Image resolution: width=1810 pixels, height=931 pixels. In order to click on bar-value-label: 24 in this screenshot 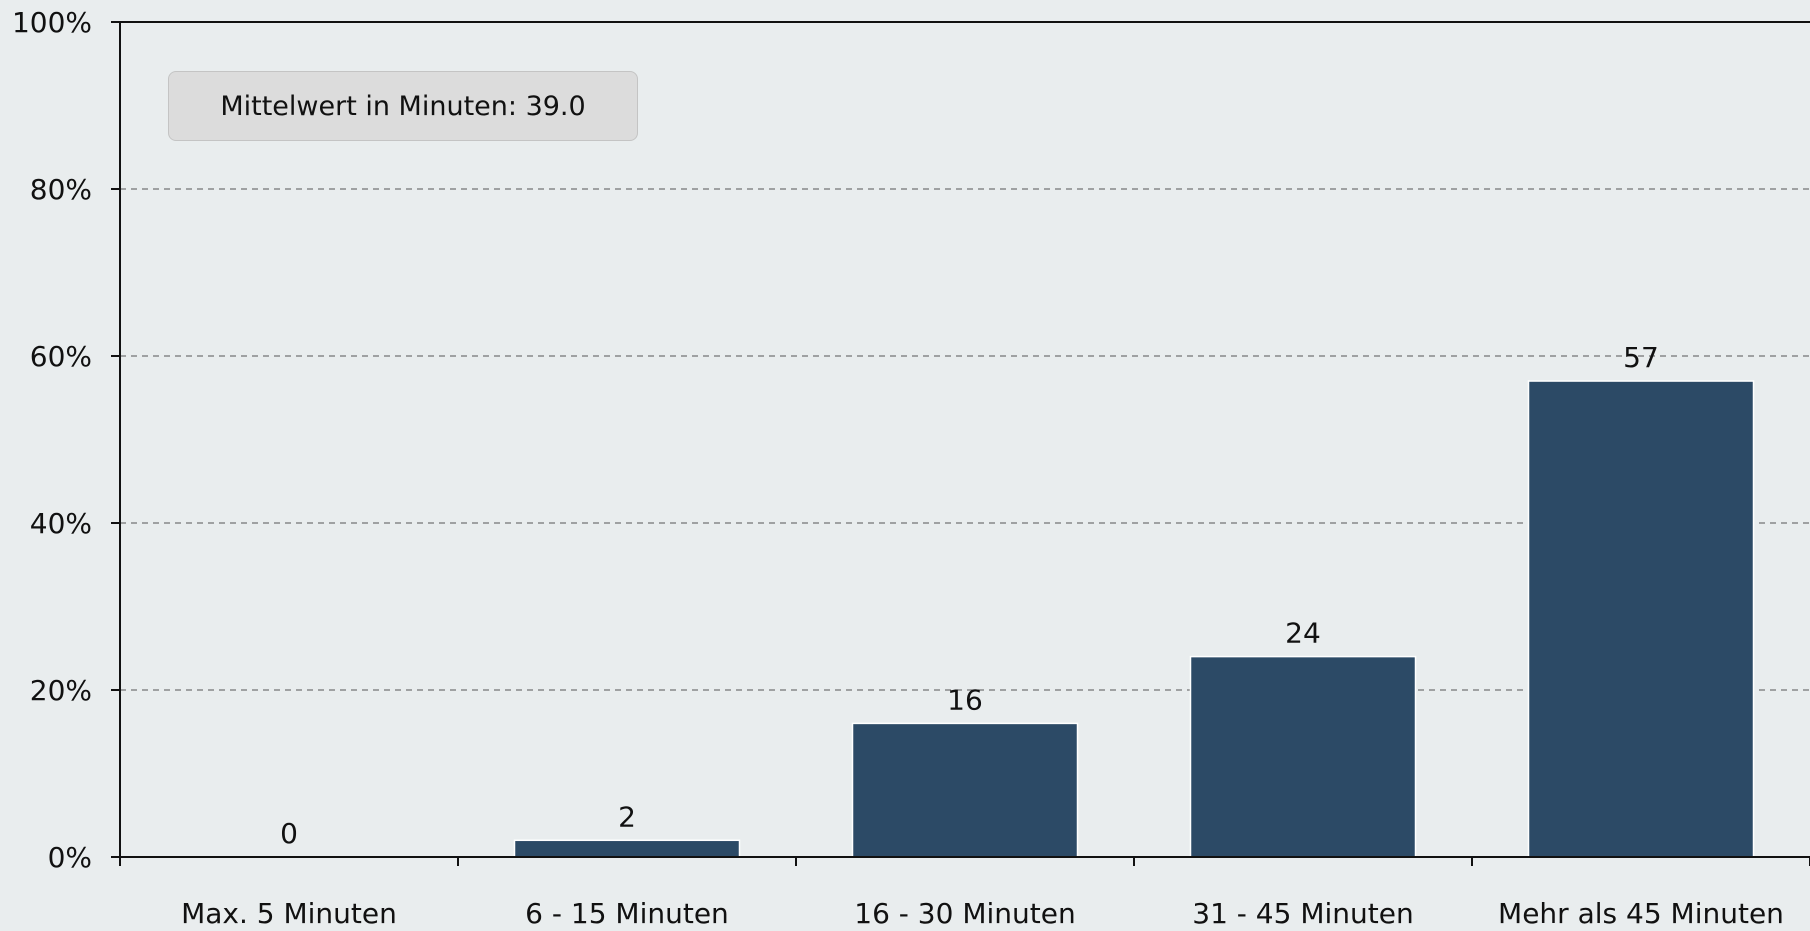, I will do `click(1303, 633)`.